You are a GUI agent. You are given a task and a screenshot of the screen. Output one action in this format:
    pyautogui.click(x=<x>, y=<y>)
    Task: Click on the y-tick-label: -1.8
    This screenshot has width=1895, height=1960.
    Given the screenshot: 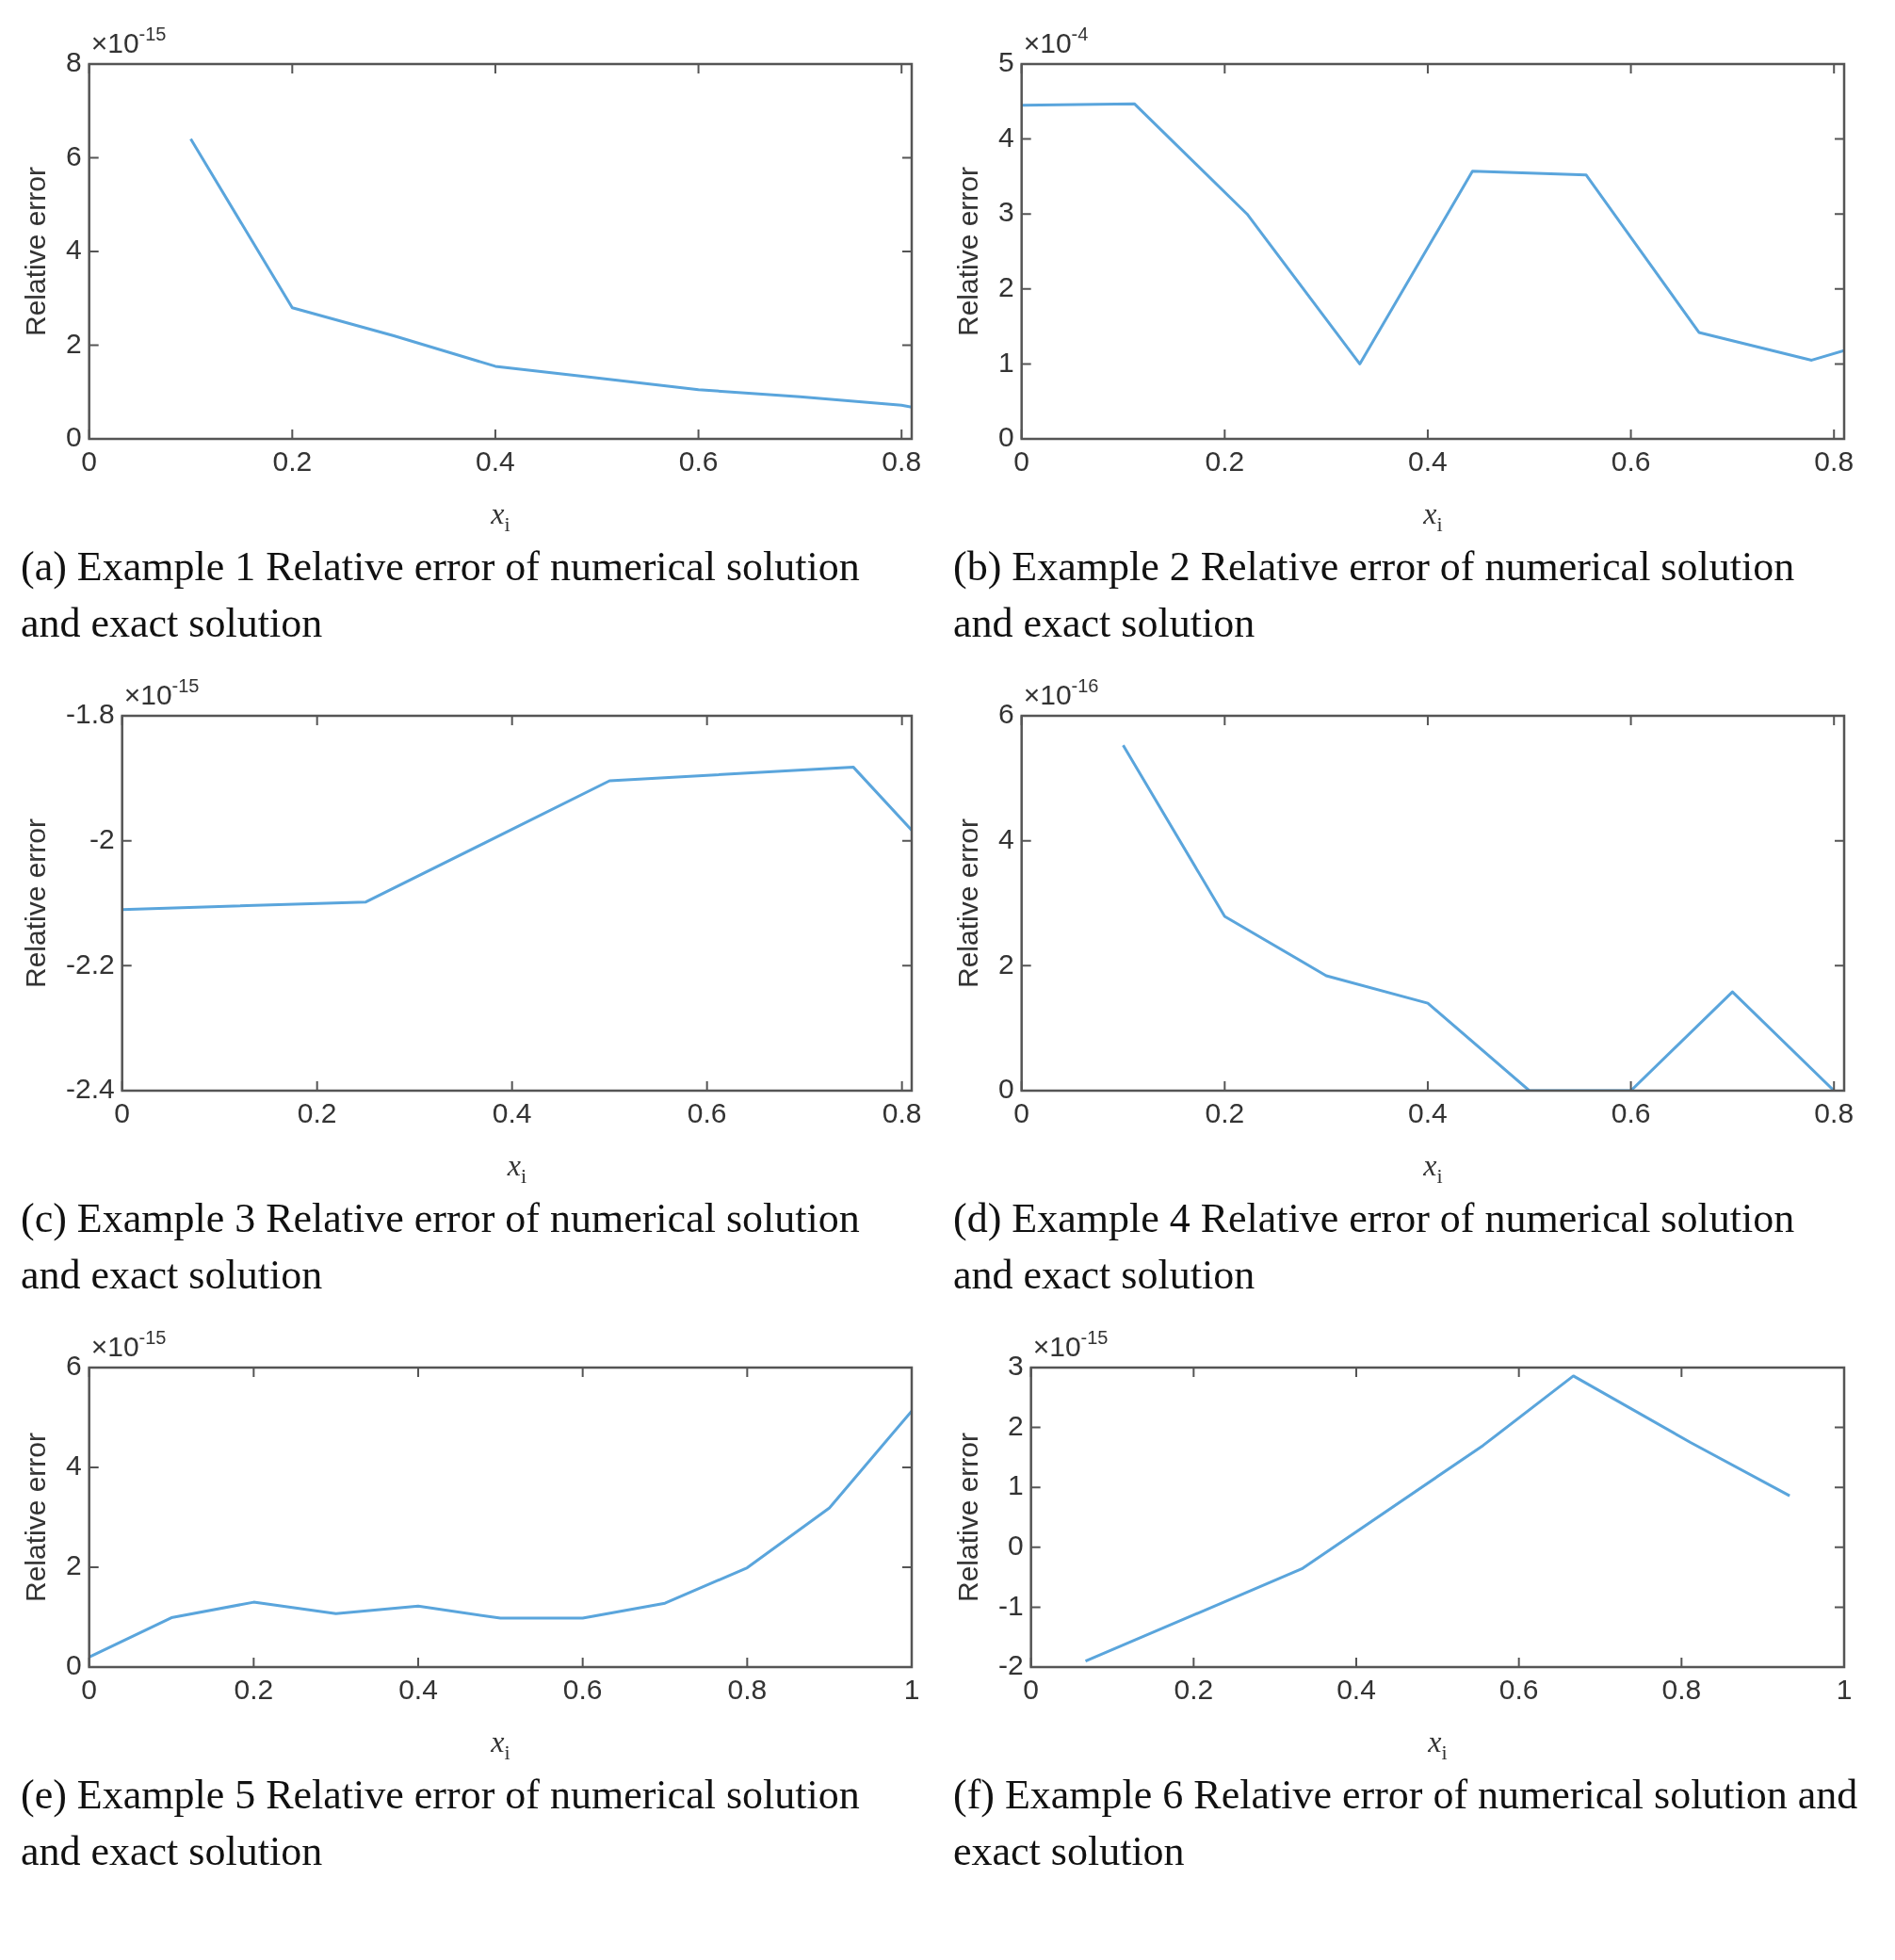 What is the action you would take?
    pyautogui.click(x=90, y=714)
    